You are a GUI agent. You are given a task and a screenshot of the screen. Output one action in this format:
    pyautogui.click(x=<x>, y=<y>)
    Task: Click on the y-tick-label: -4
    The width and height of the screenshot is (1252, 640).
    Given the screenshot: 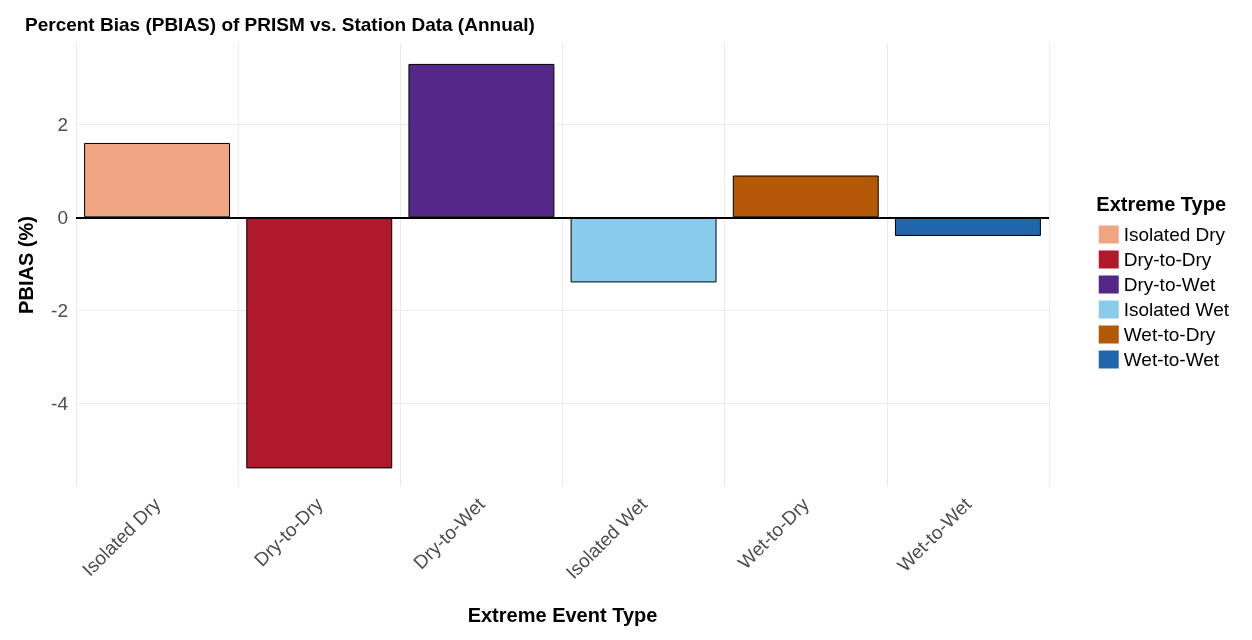 What is the action you would take?
    pyautogui.click(x=60, y=403)
    